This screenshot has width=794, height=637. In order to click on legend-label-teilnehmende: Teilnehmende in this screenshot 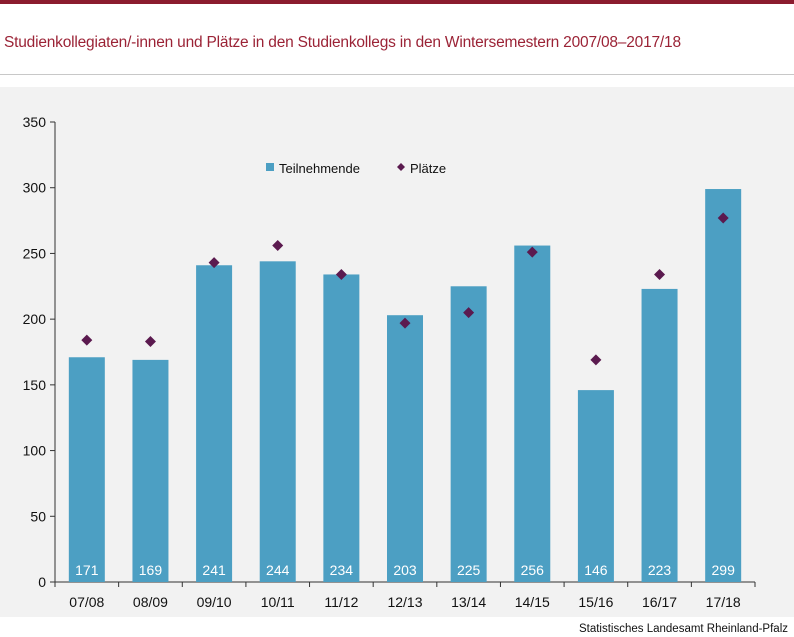, I will do `click(319, 168)`.